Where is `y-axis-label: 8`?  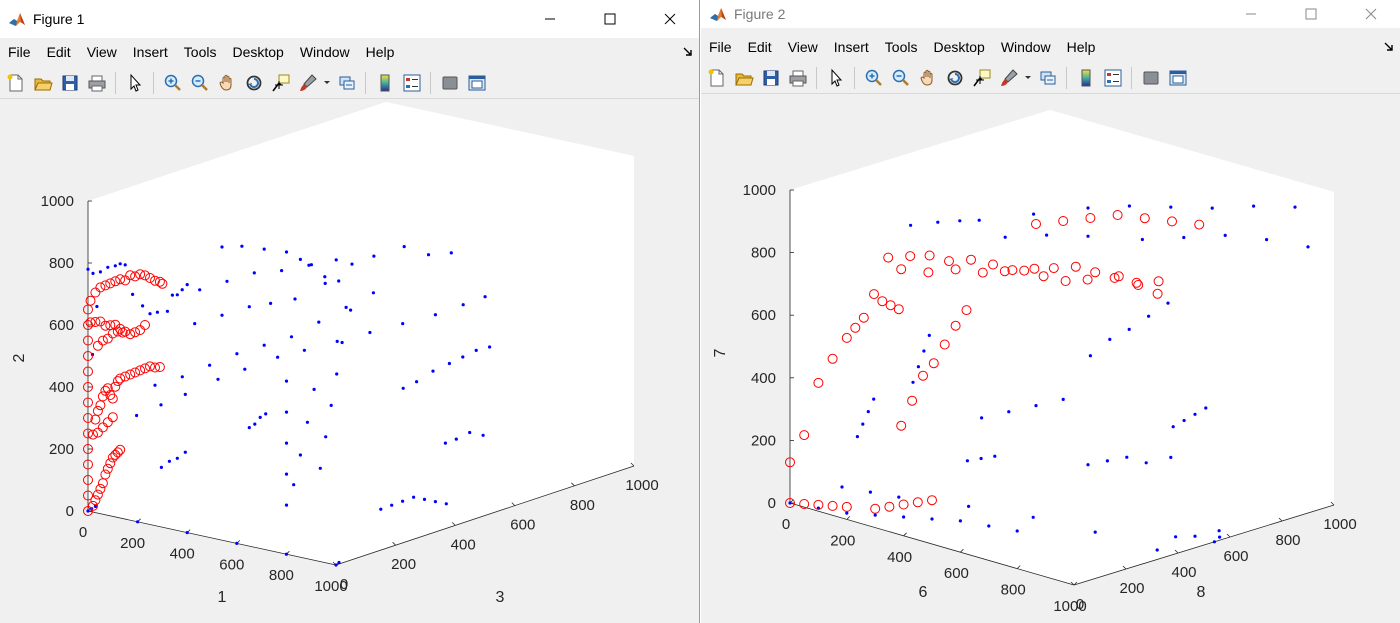 y-axis-label: 8 is located at coordinates (1201, 592).